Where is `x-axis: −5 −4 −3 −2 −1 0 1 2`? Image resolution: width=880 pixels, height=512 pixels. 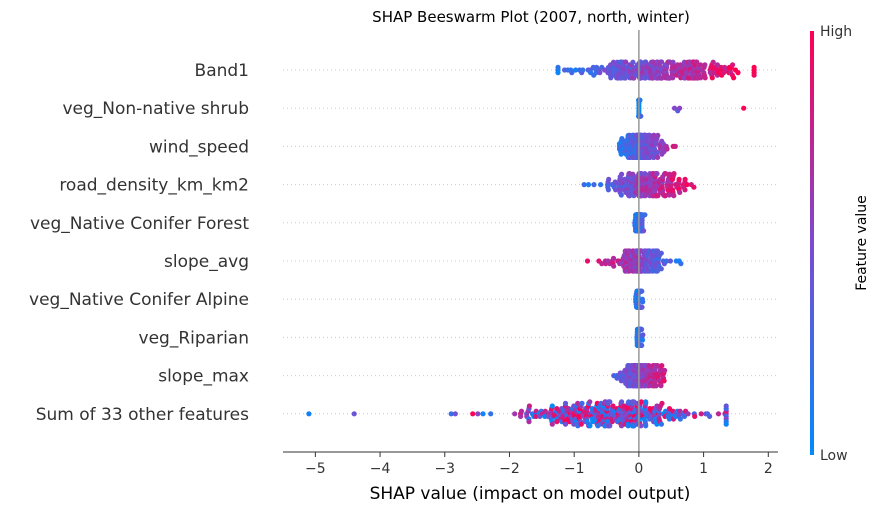 x-axis: −5 −4 −3 −2 −1 0 1 2 is located at coordinates (530, 464).